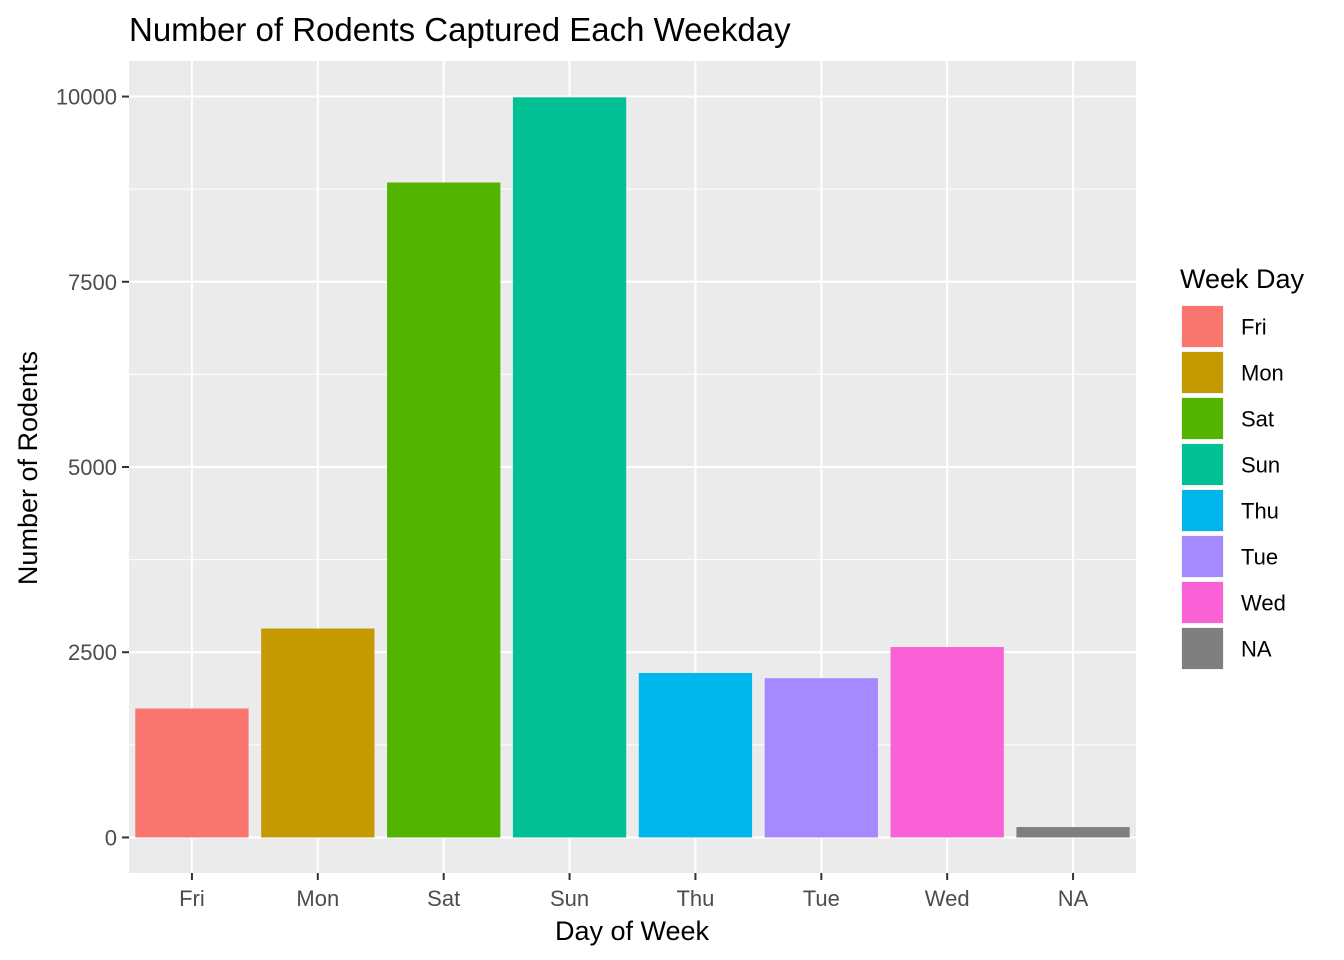 This screenshot has height=960, width=1344. Describe the element at coordinates (1254, 327) in the screenshot. I see `legend-label: Fri` at that location.